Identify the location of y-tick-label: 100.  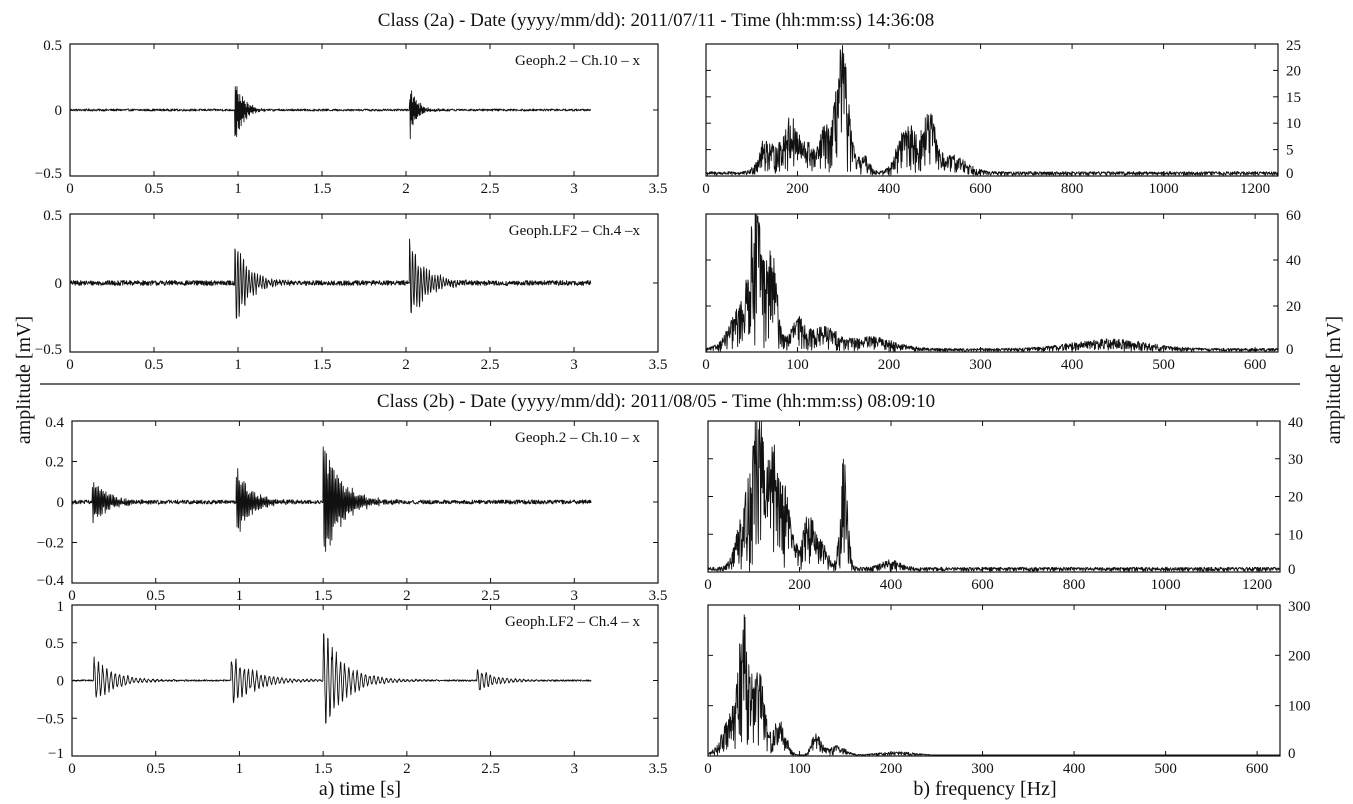
(1299, 707).